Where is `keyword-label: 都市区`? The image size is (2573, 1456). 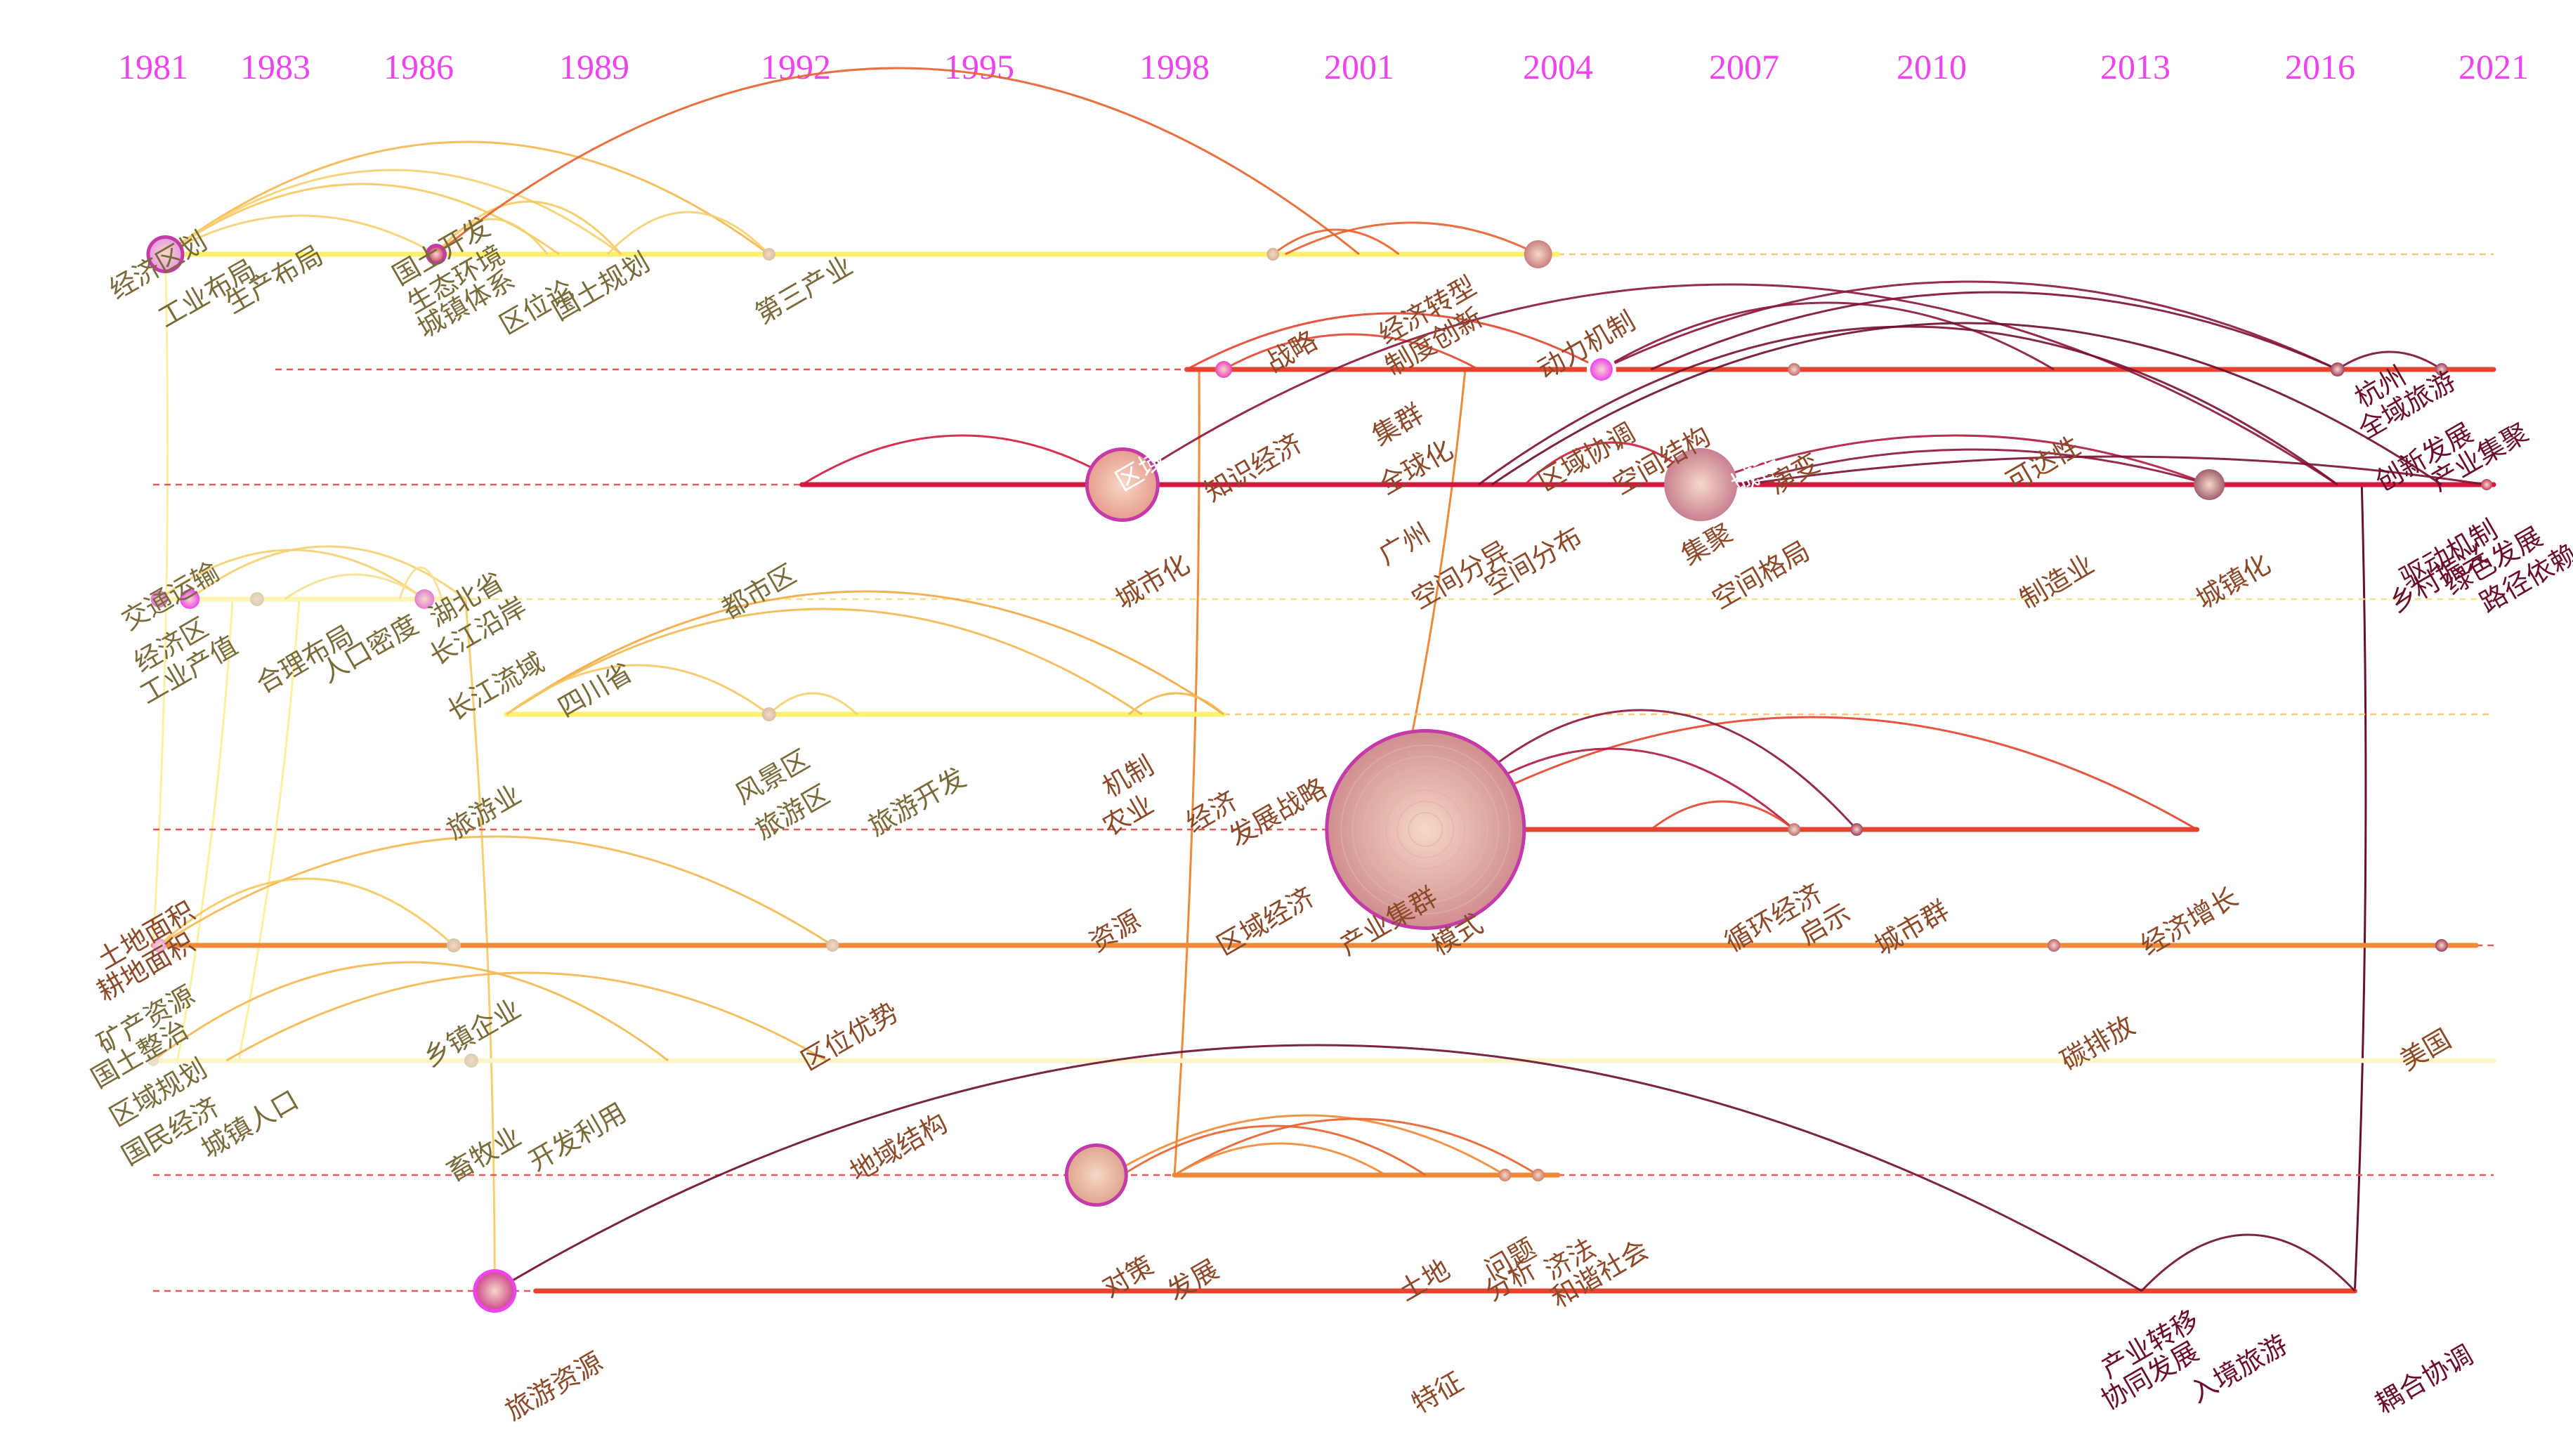 keyword-label: 都市区 is located at coordinates (758, 591).